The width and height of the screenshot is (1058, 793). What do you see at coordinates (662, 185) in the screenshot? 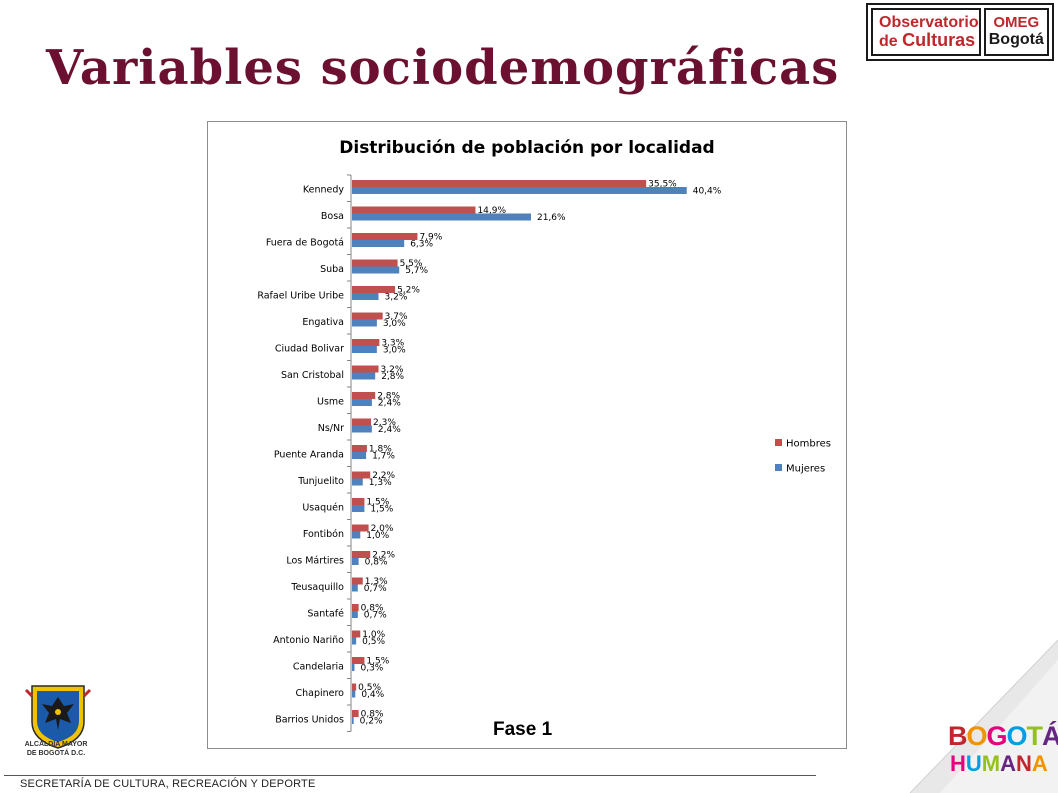
I see `data-label-hombres: 35,5%` at bounding box center [662, 185].